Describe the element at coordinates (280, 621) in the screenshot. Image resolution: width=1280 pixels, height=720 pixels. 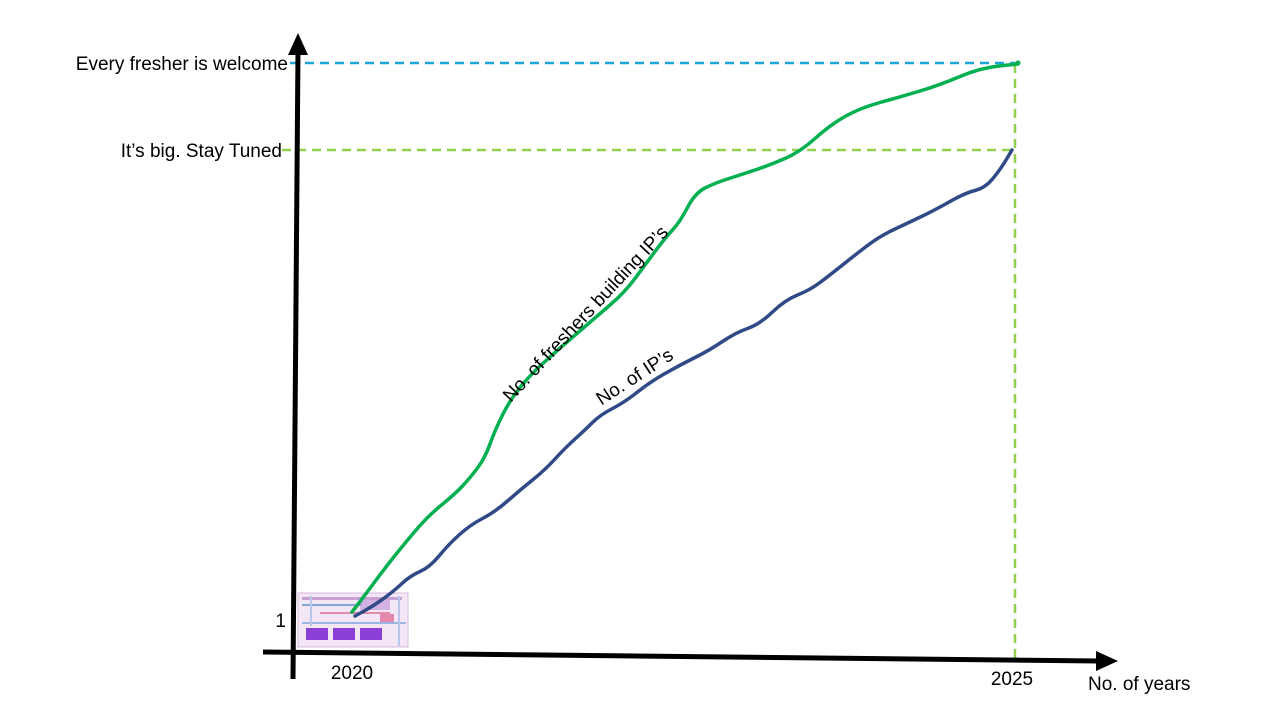
I see `y-tick-label-1: 1` at that location.